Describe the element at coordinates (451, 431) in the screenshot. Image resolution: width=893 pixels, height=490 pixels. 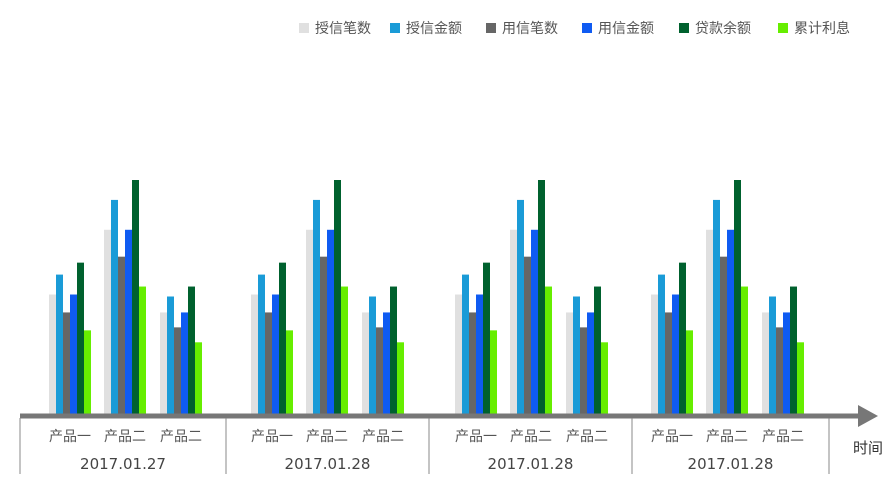
I see `x-axis: 时间` at that location.